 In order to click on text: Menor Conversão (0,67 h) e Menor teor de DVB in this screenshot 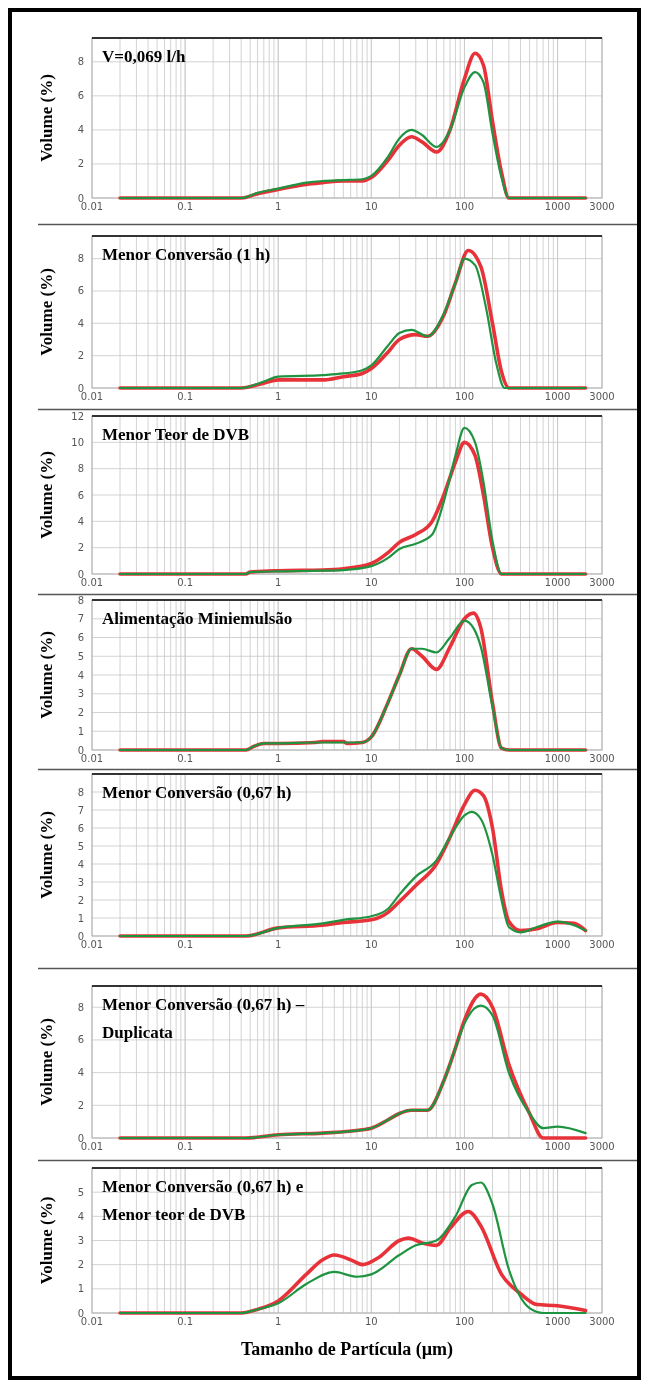, I will do `click(203, 1200)`.